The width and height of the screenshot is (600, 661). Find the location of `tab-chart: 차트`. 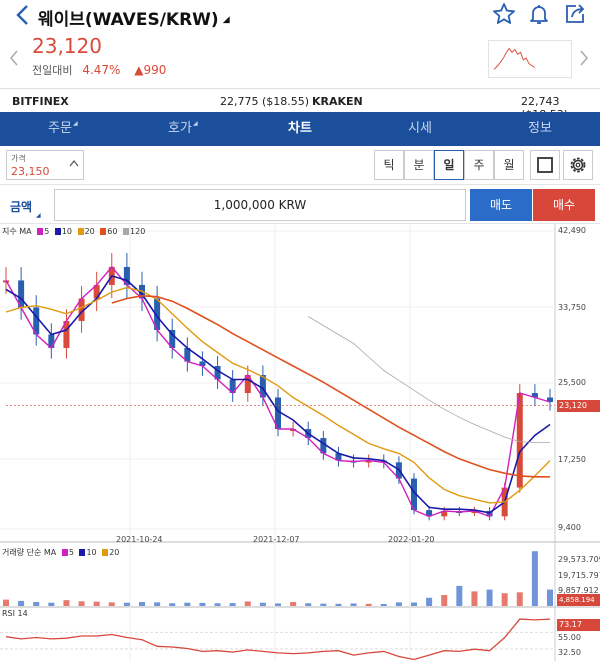

tab-chart: 차트 is located at coordinates (300, 129).